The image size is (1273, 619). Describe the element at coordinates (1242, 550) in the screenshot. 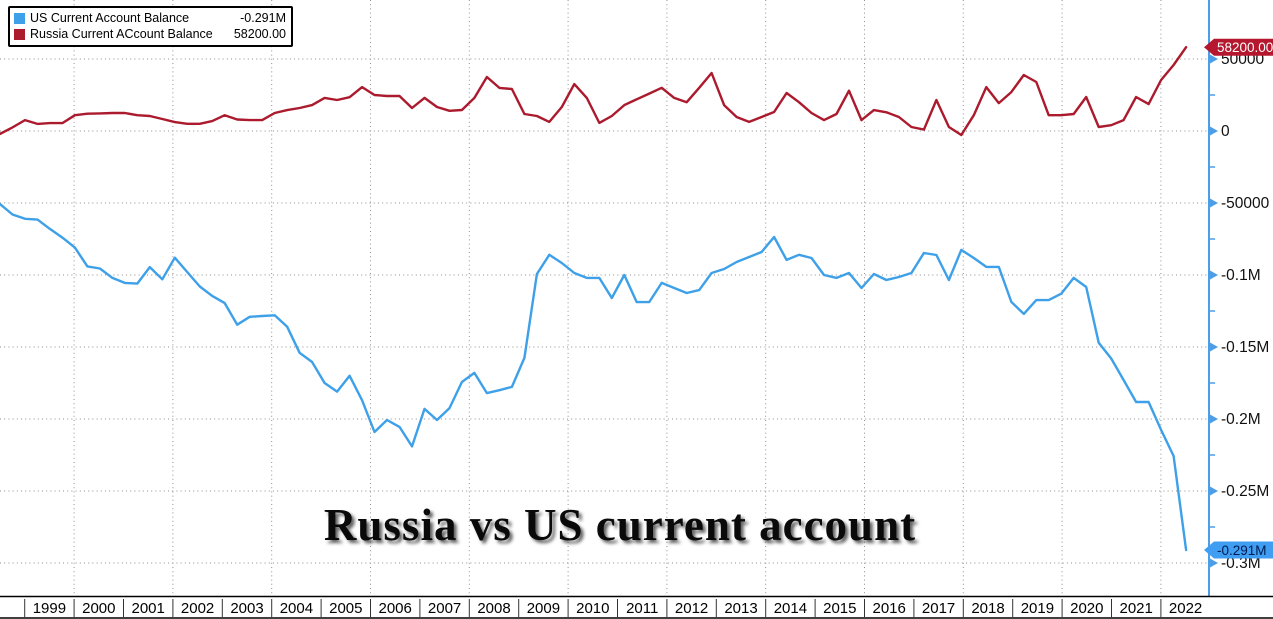

I see `us-value-badge-text: -0.291M` at that location.